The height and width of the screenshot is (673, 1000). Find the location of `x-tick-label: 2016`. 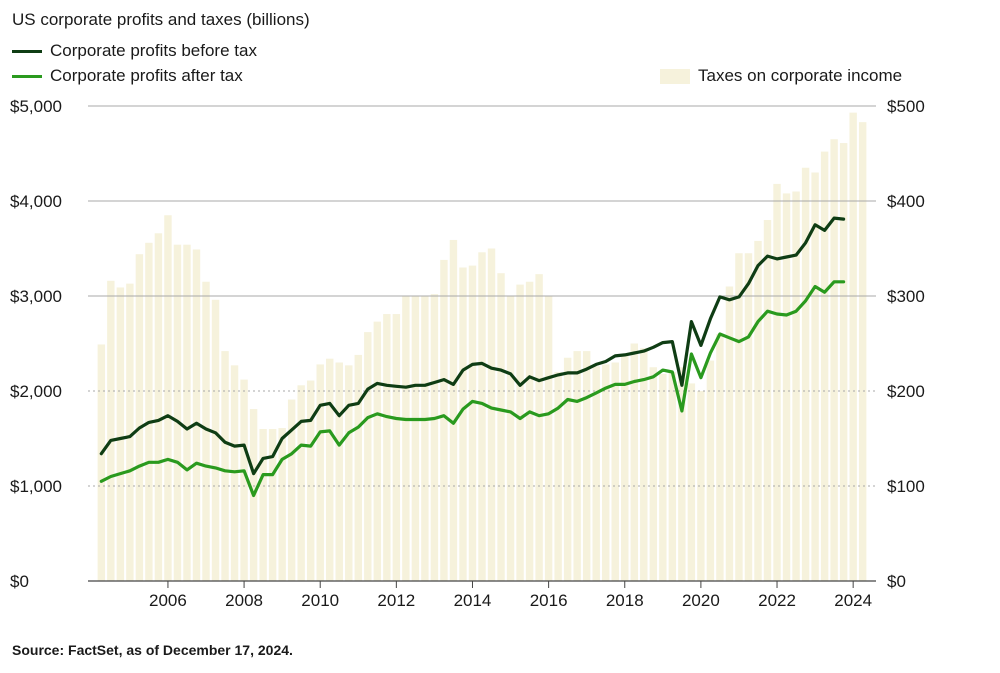

x-tick-label: 2016 is located at coordinates (549, 600).